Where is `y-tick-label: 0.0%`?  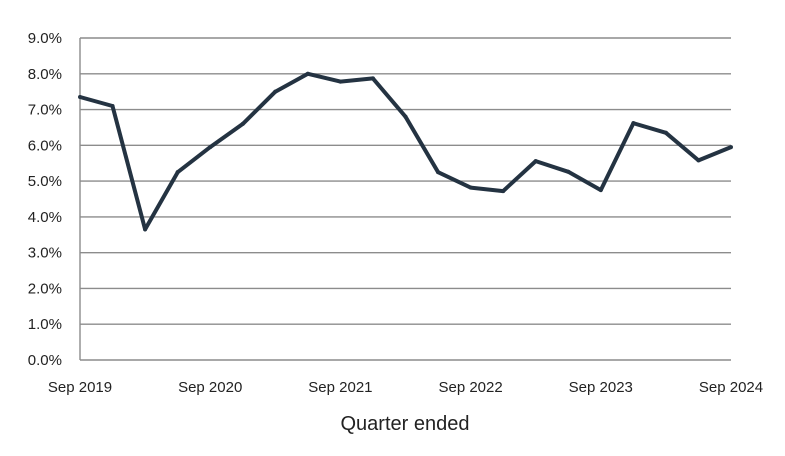 y-tick-label: 0.0% is located at coordinates (45, 360).